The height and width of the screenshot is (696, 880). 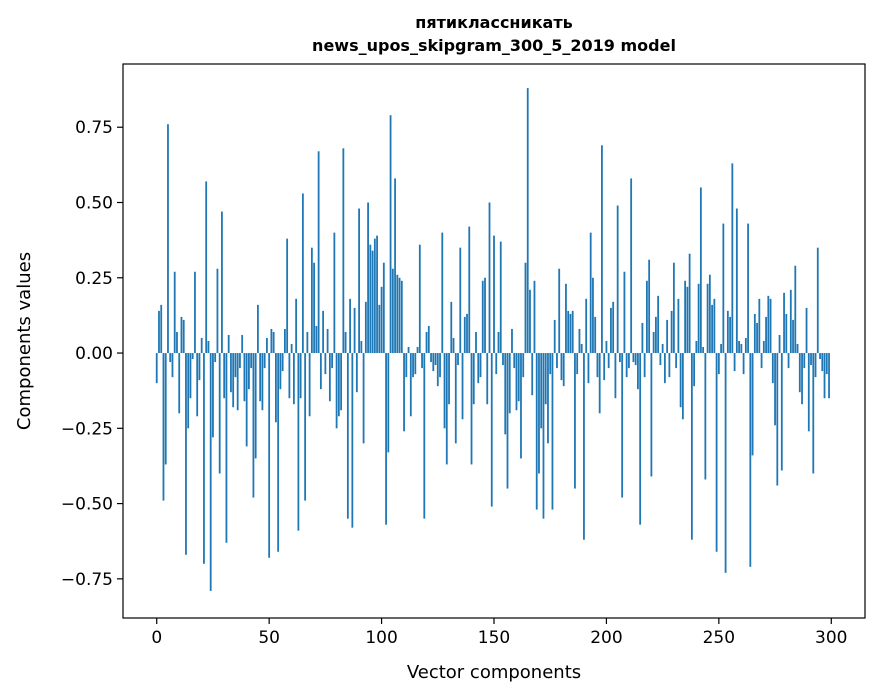 What do you see at coordinates (606, 638) in the screenshot?
I see `x-tick-label: 200` at bounding box center [606, 638].